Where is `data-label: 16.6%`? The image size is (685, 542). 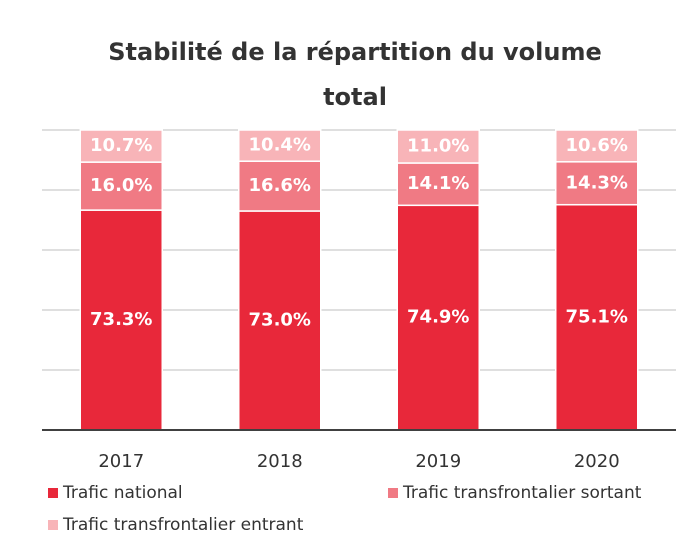 data-label: 16.6% is located at coordinates (280, 185).